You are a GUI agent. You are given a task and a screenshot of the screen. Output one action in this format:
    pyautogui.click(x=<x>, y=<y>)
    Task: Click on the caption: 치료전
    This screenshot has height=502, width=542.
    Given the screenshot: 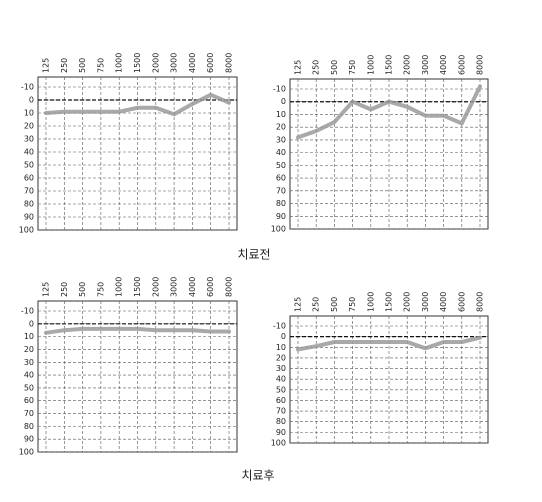 What is the action you would take?
    pyautogui.click(x=253, y=255)
    